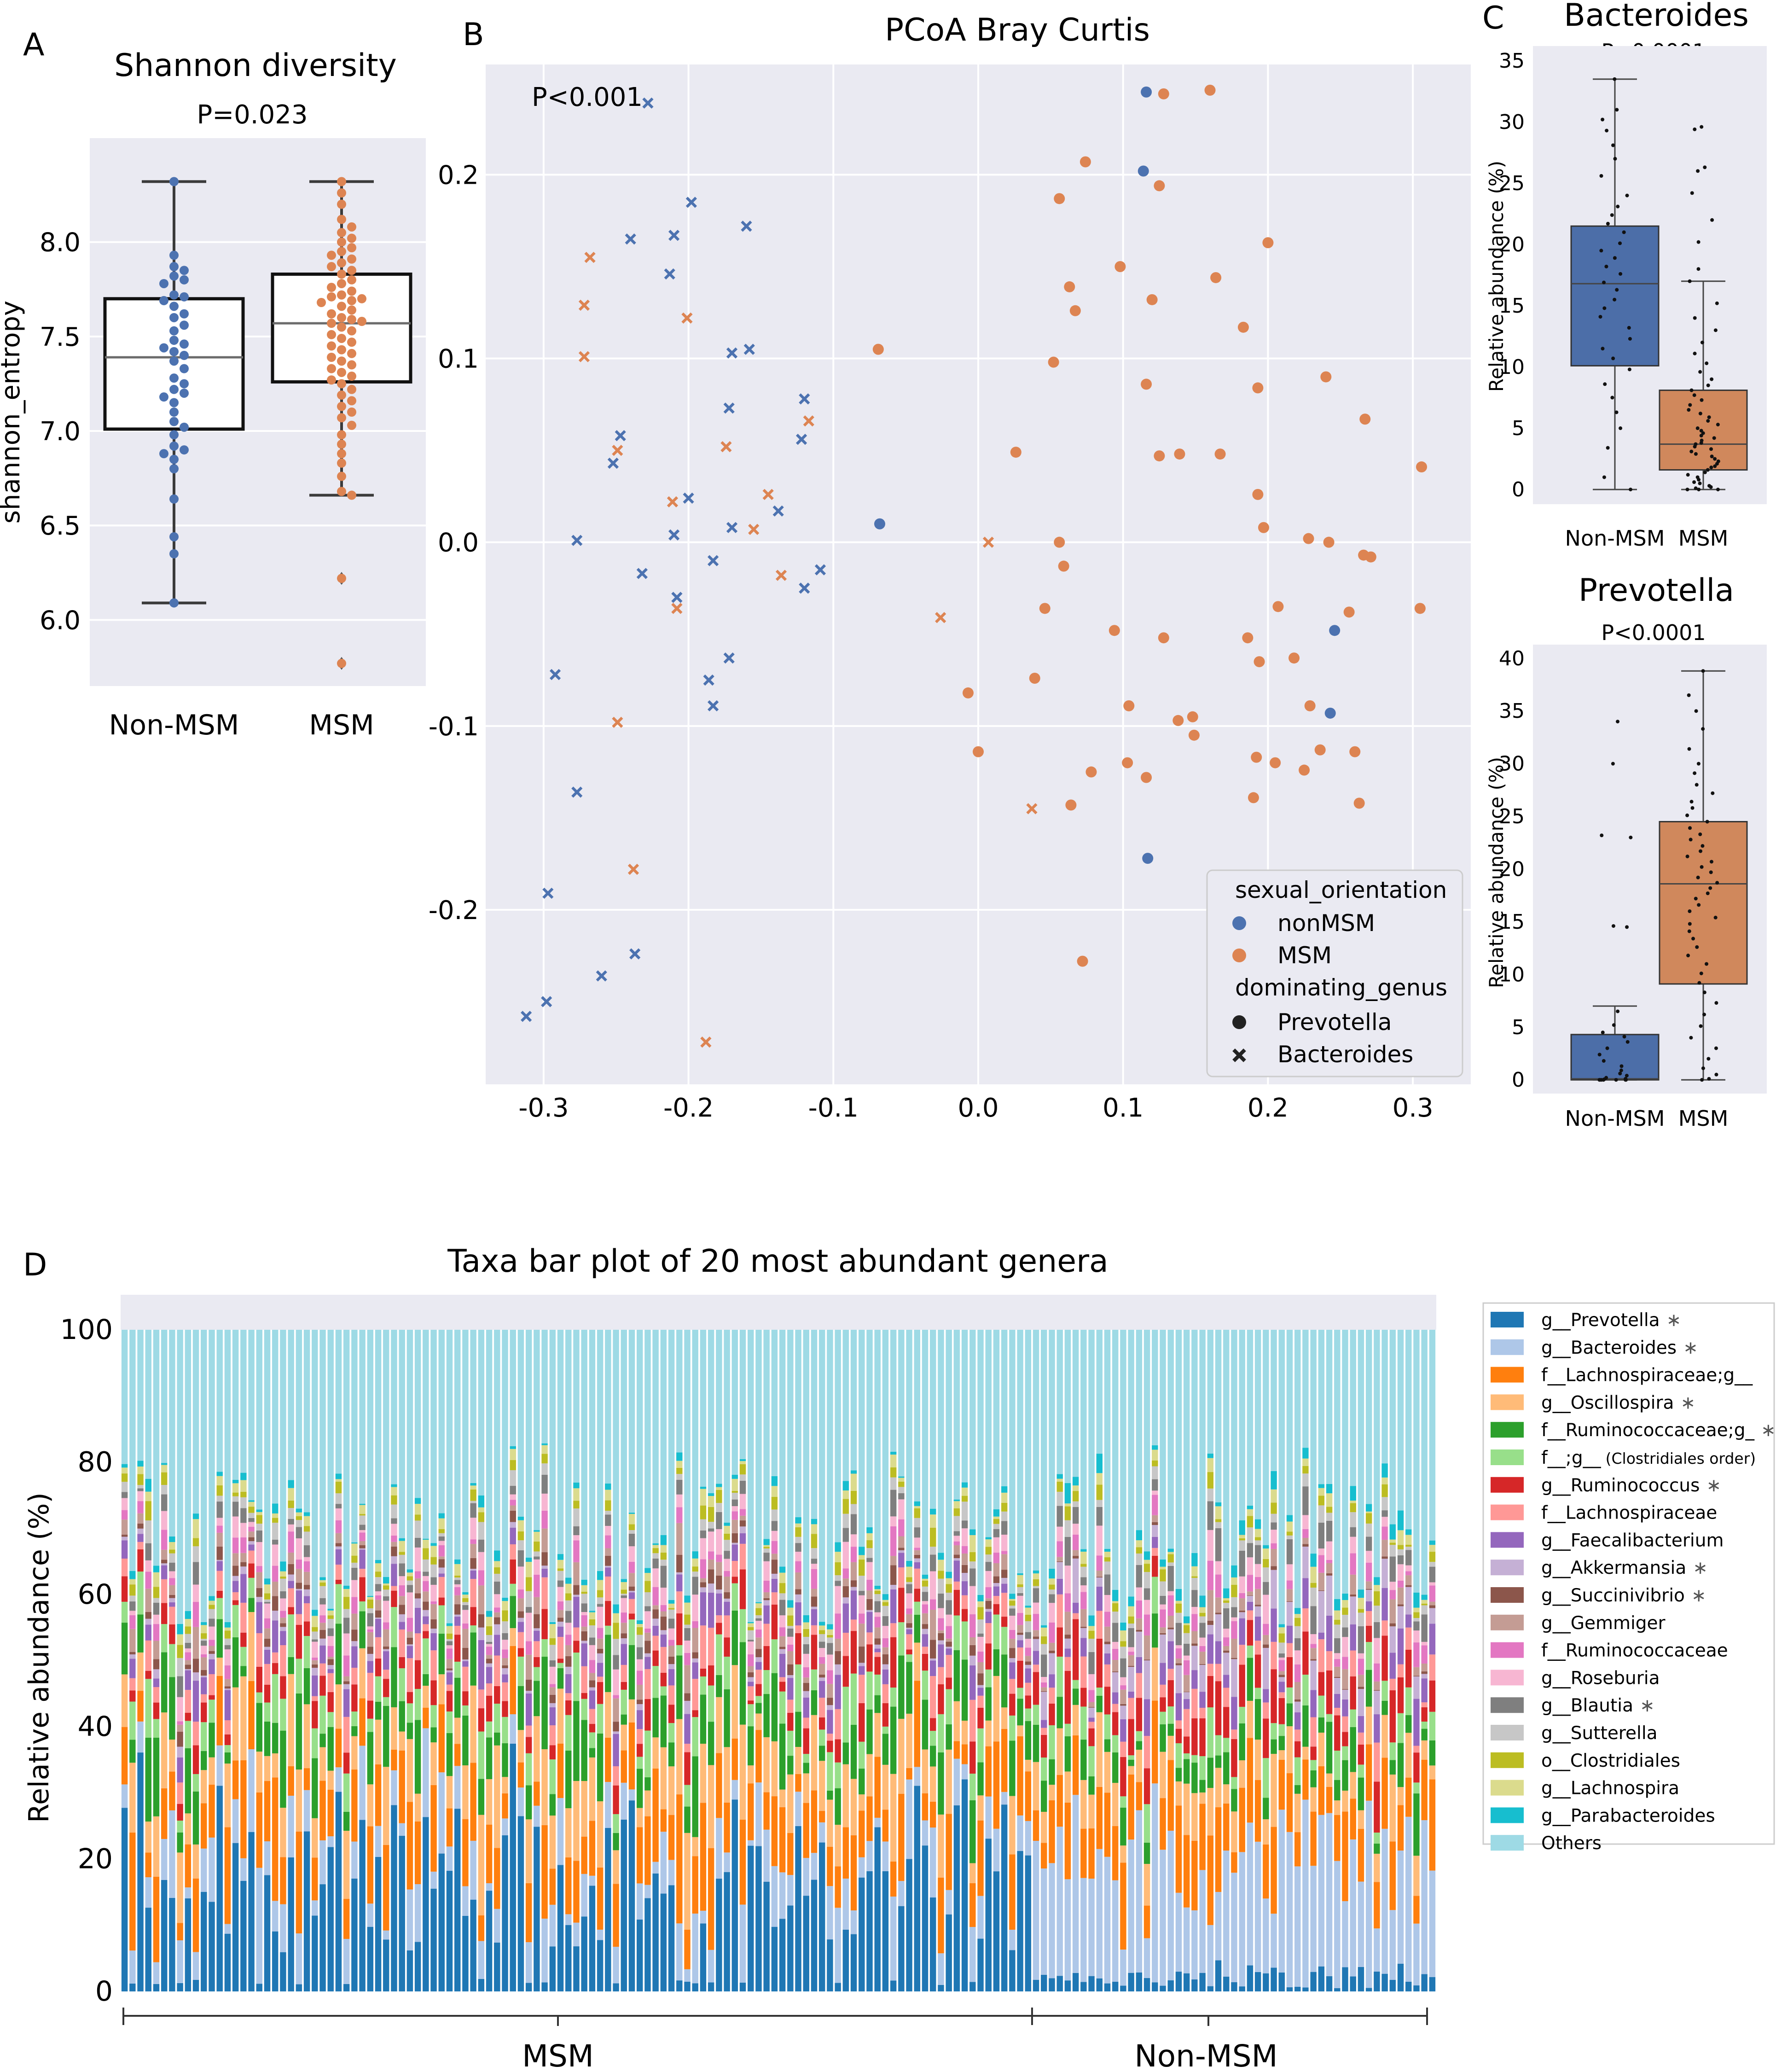 This screenshot has width=1776, height=2072. What do you see at coordinates (1656, 17) in the screenshot?
I see `panel-c1-title: Bacteroides` at bounding box center [1656, 17].